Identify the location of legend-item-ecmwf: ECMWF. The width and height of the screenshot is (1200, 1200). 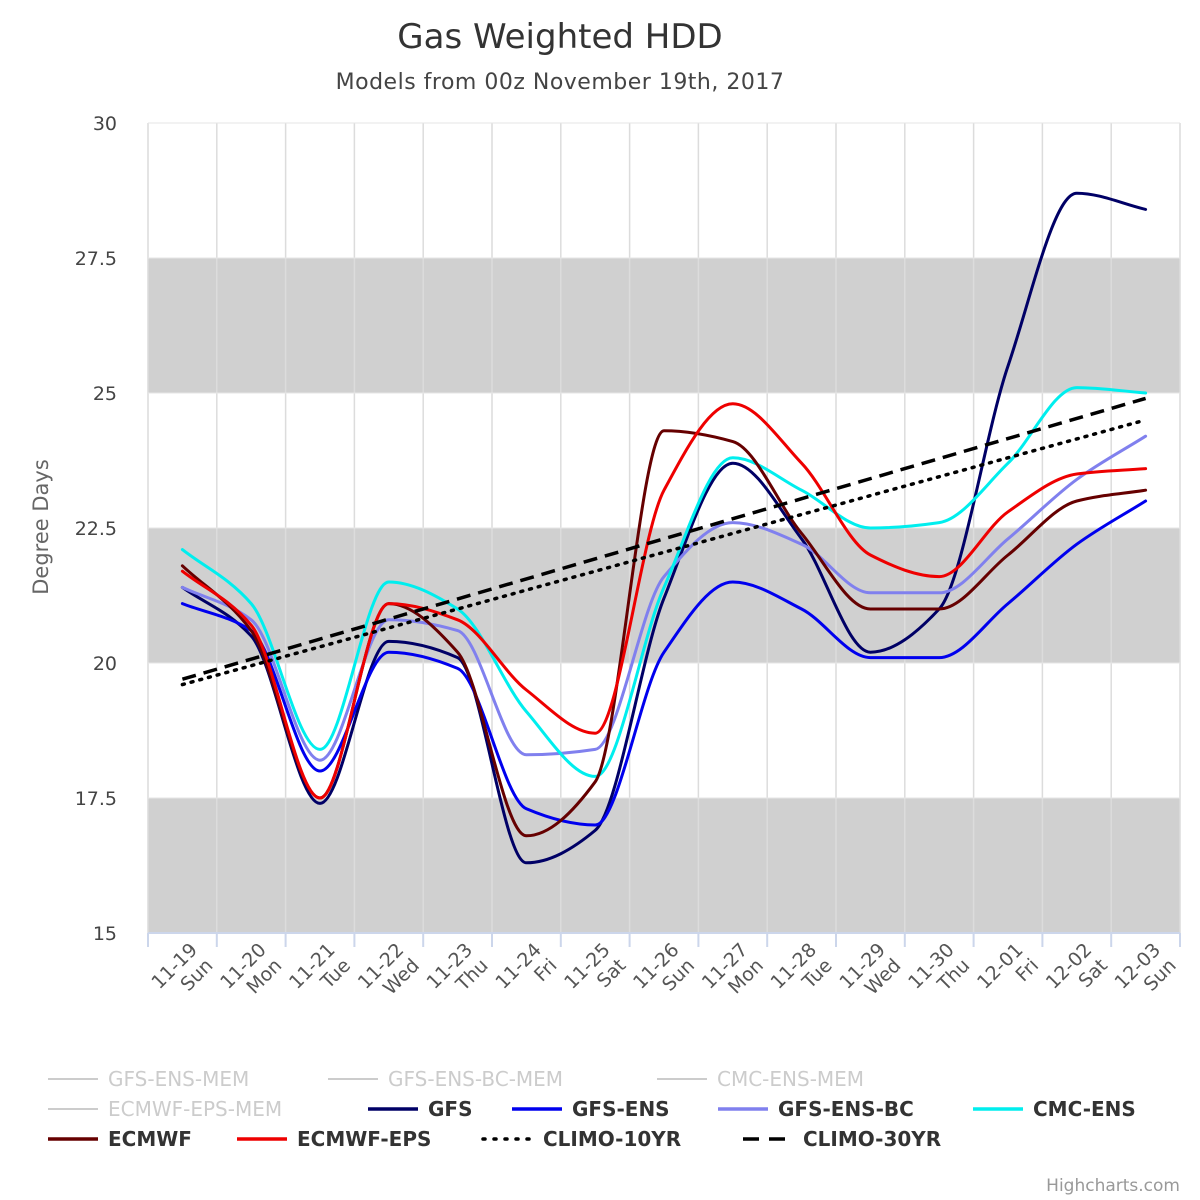
(120, 1139).